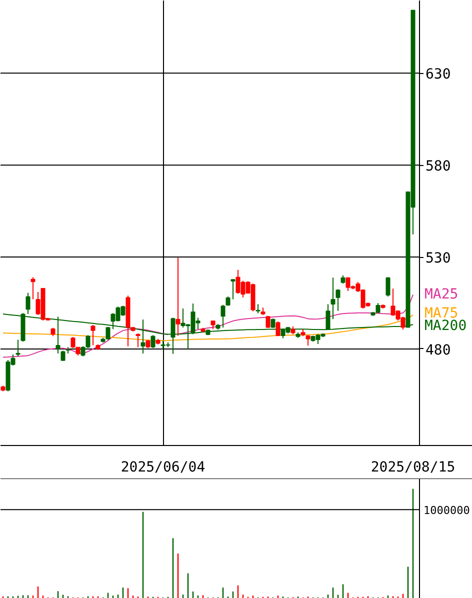  I want to click on y-tick-label: 480, so click(438, 350).